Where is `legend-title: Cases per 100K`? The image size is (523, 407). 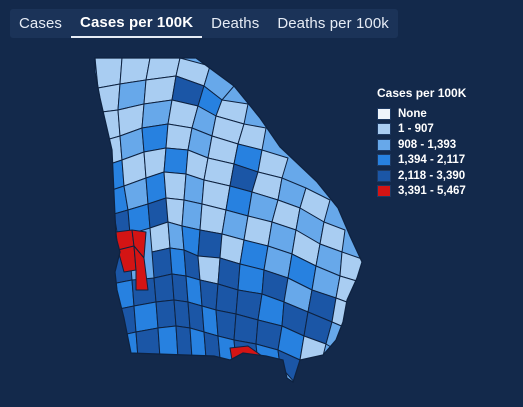 legend-title: Cases per 100K is located at coordinates (422, 93).